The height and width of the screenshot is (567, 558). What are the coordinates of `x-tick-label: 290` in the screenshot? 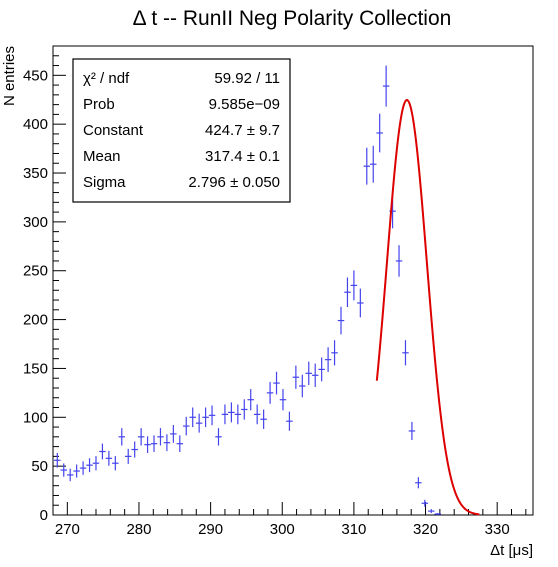 It's located at (210, 529).